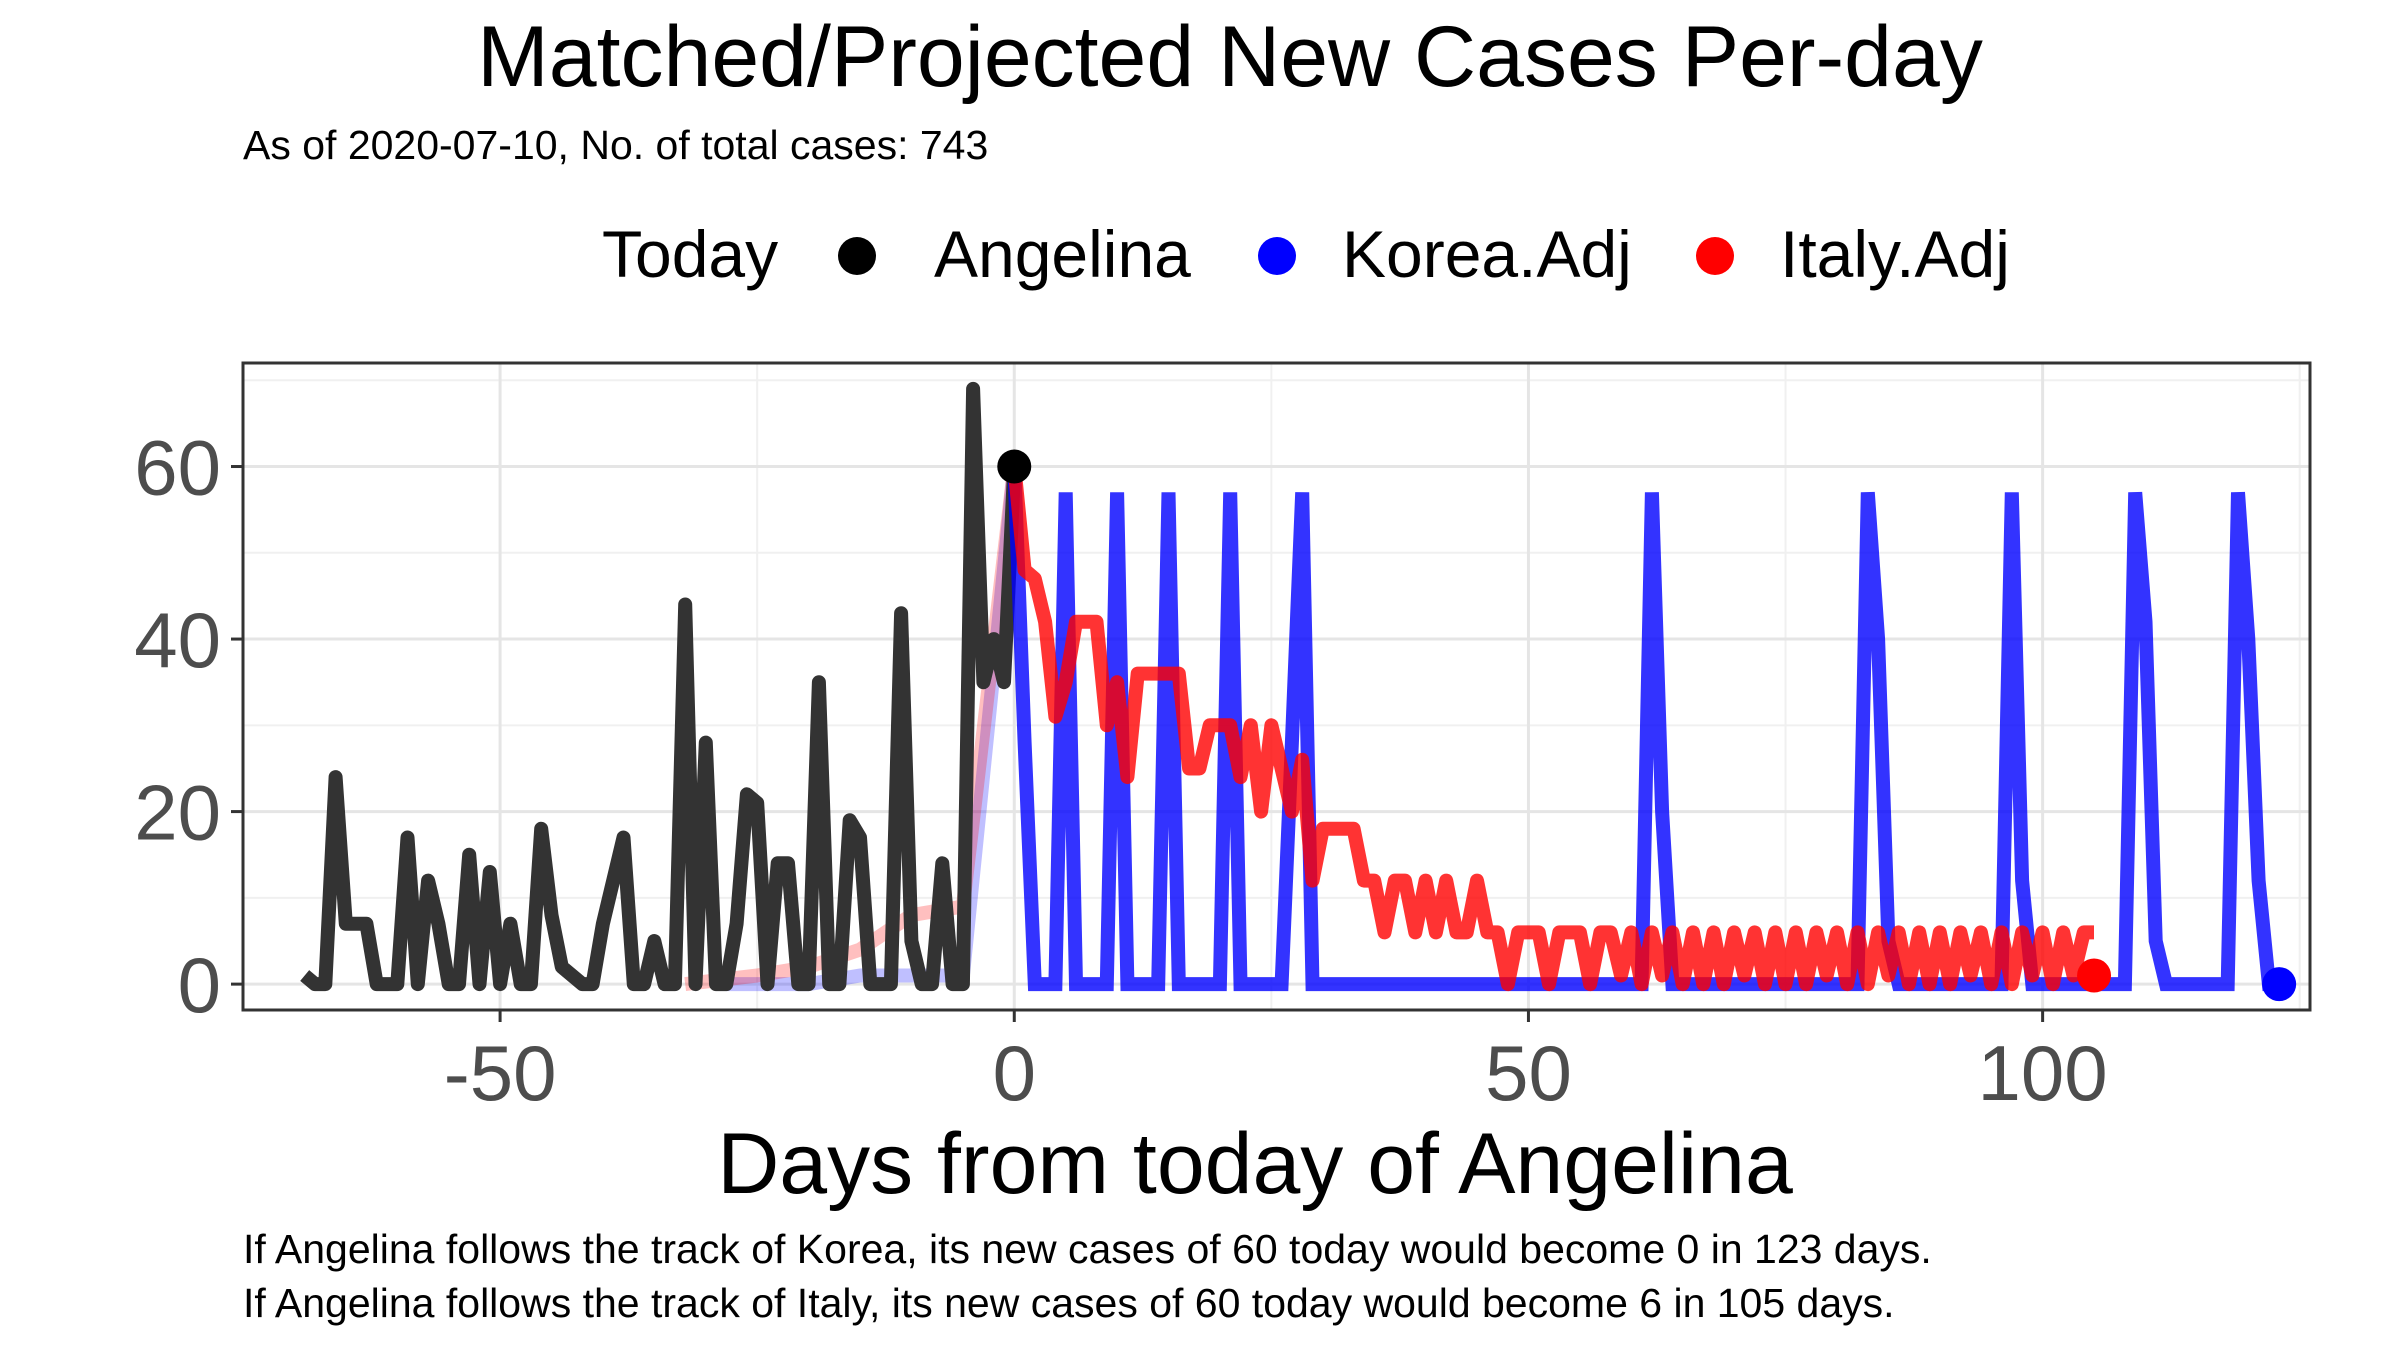 Image resolution: width=2400 pixels, height=1350 pixels. What do you see at coordinates (199, 985) in the screenshot?
I see `y-tick-label: 0` at bounding box center [199, 985].